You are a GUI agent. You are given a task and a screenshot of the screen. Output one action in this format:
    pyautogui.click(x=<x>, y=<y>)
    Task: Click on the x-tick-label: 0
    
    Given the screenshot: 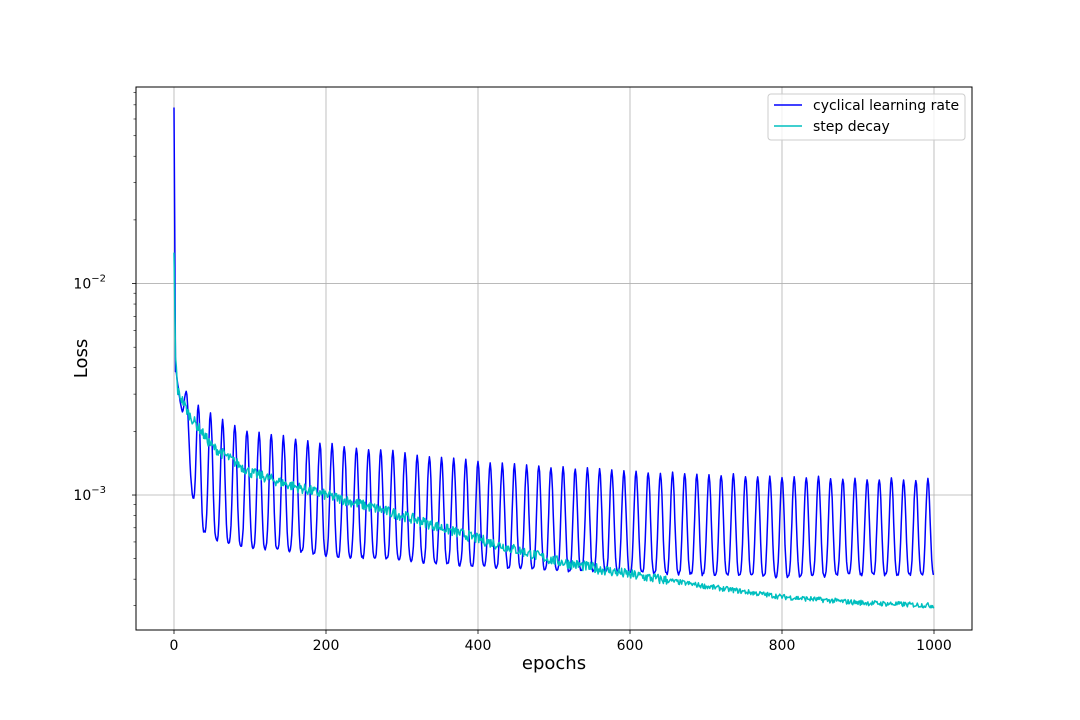 What is the action you would take?
    pyautogui.click(x=174, y=646)
    